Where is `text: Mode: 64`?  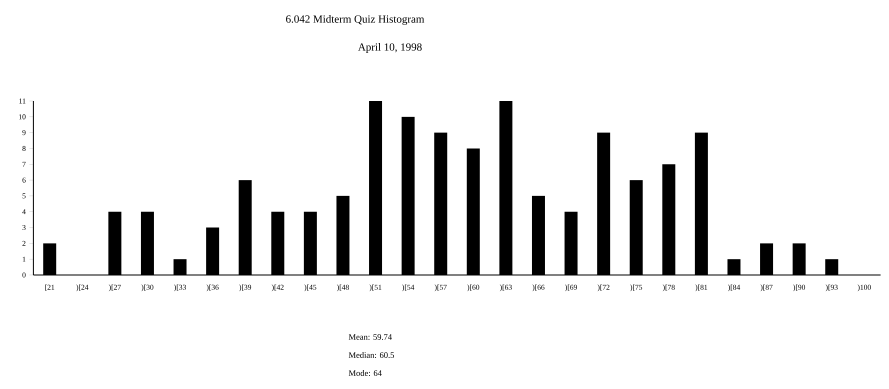 text: Mode: 64 is located at coordinates (365, 373).